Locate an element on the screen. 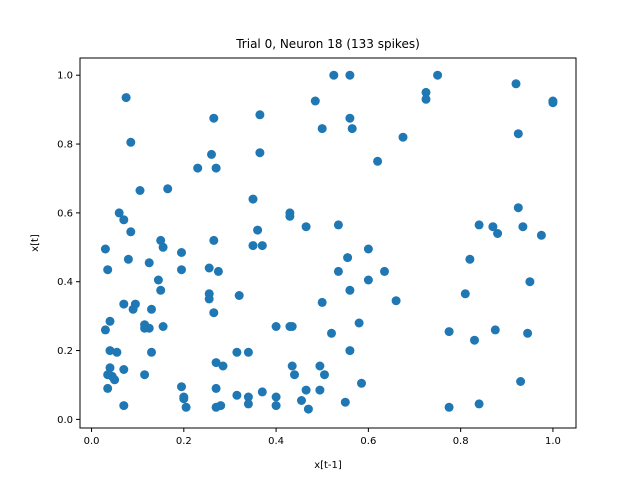 The image size is (640, 480). x-tick-label: 0.8 is located at coordinates (461, 441).